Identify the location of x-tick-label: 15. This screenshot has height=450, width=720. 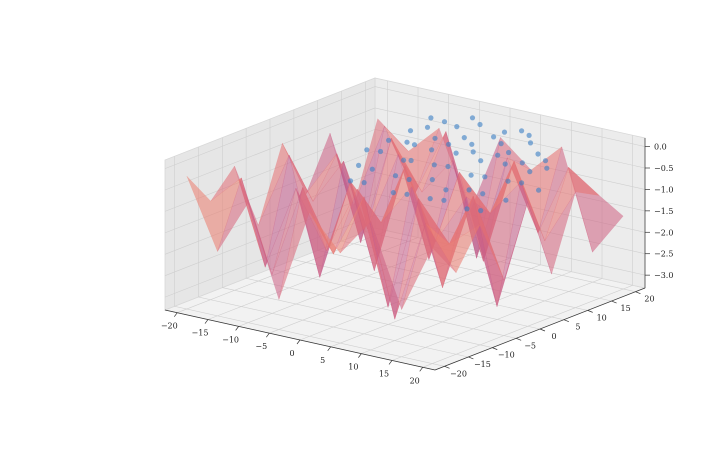
(384, 374).